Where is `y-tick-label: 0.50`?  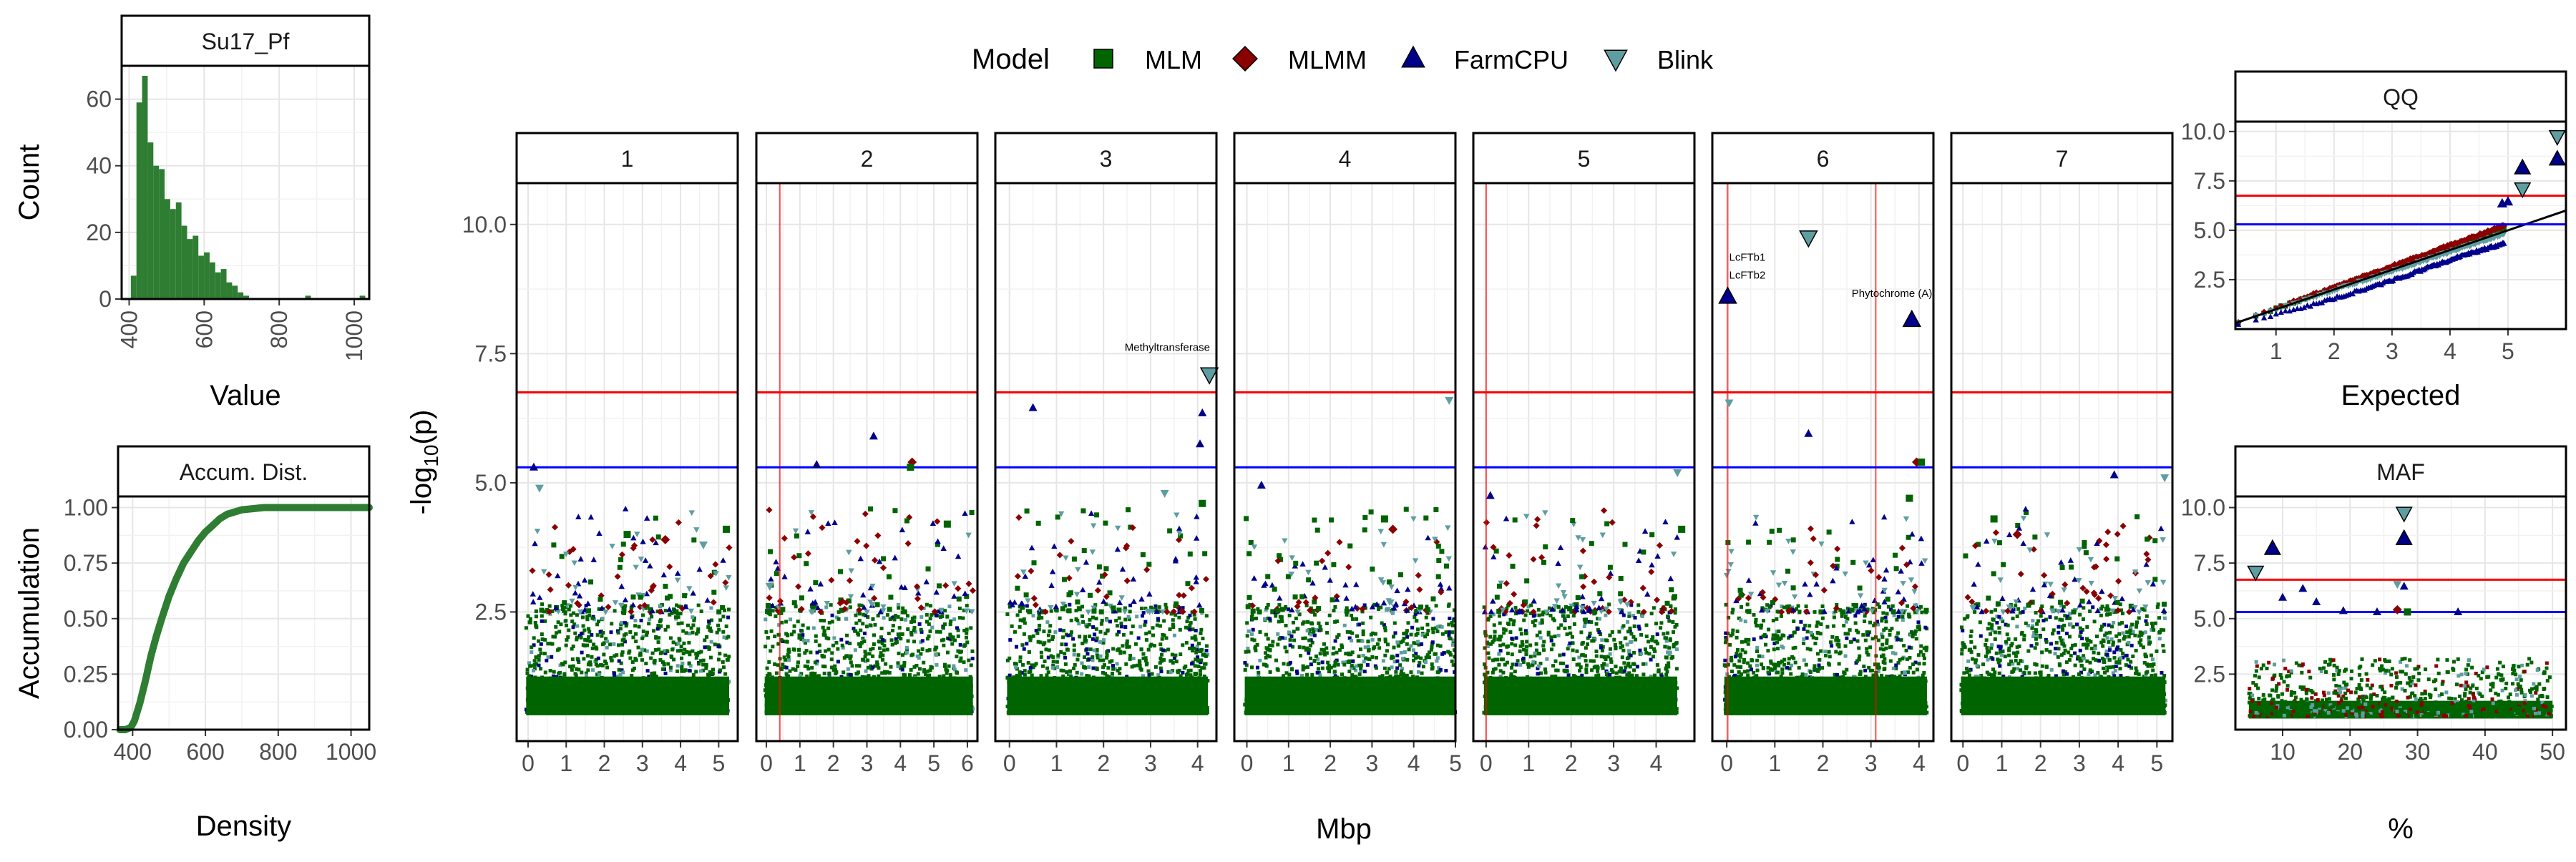
y-tick-label: 0.50 is located at coordinates (86, 619).